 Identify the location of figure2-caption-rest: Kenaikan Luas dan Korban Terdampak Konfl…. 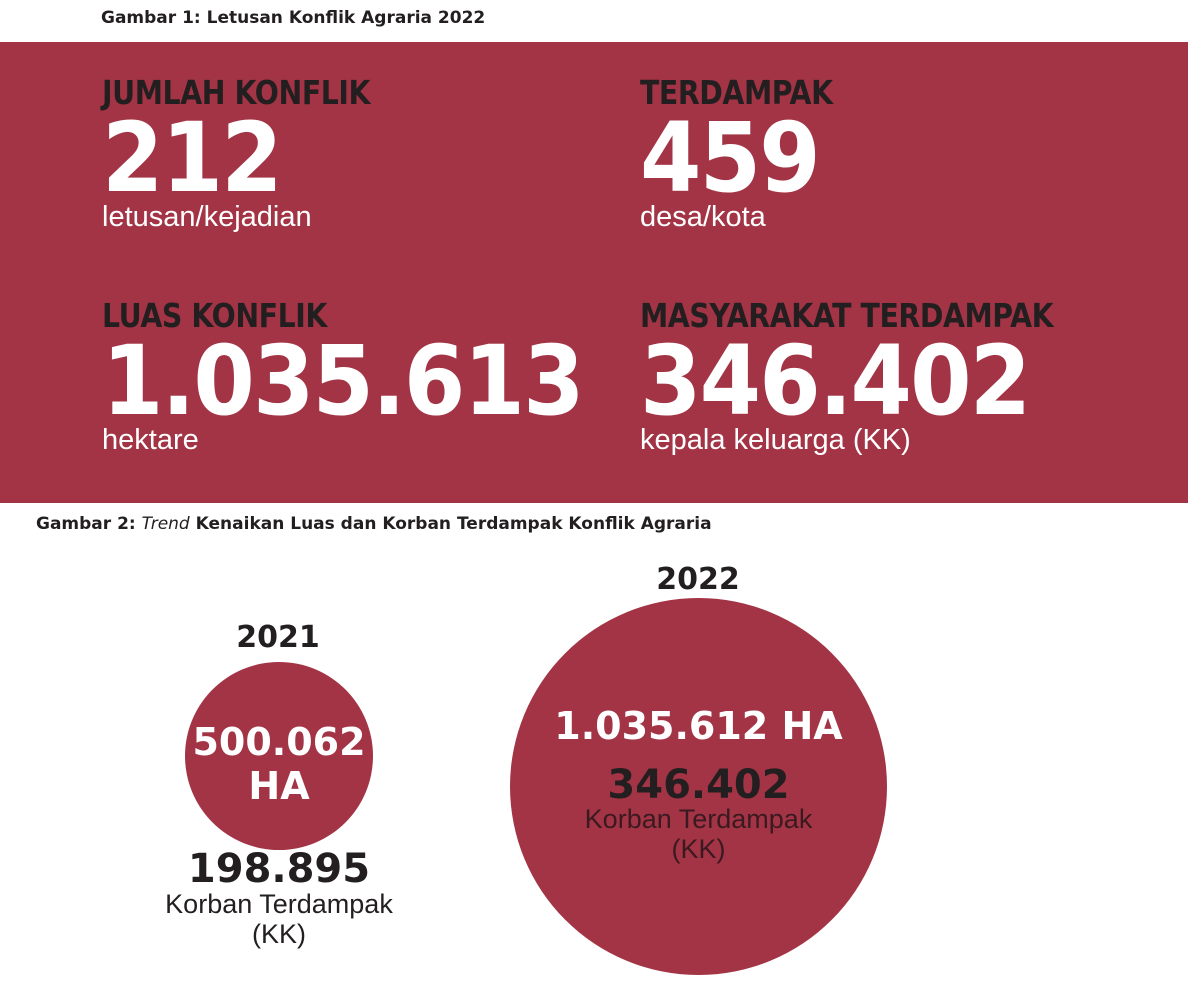
(450, 524).